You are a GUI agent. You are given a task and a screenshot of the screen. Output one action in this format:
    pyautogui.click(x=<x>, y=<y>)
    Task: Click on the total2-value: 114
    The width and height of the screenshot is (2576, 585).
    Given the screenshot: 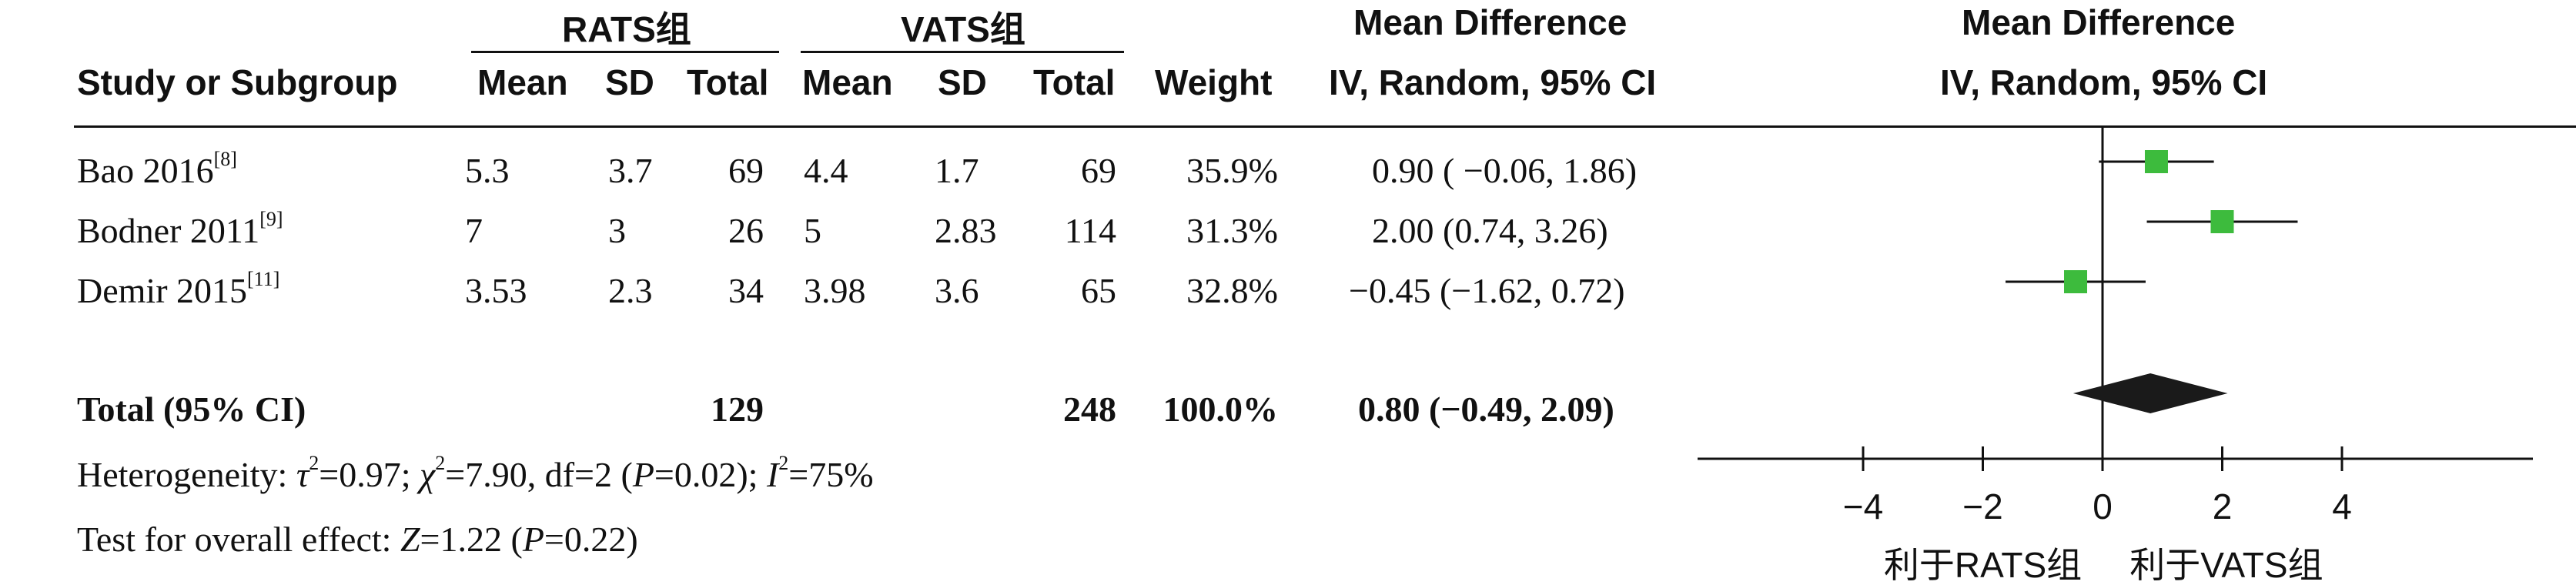 What is the action you would take?
    pyautogui.click(x=1090, y=230)
    